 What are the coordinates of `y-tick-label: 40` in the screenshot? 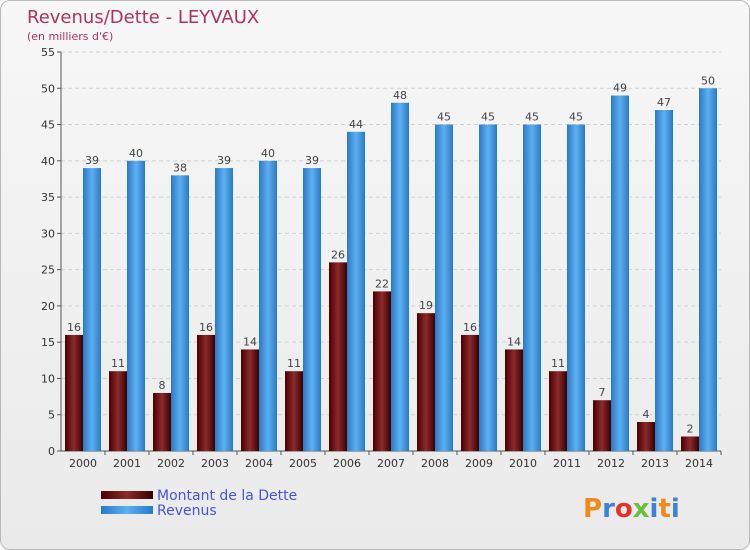 It's located at (48, 161).